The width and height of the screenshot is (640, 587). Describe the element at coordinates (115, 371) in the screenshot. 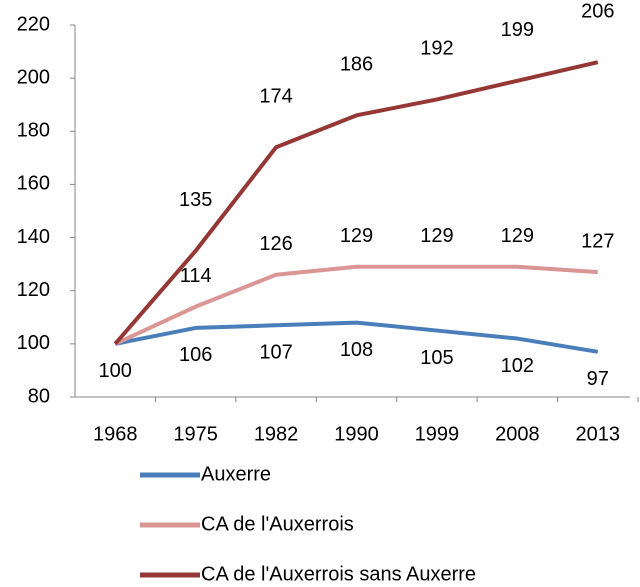

I see `data-label: 100` at that location.